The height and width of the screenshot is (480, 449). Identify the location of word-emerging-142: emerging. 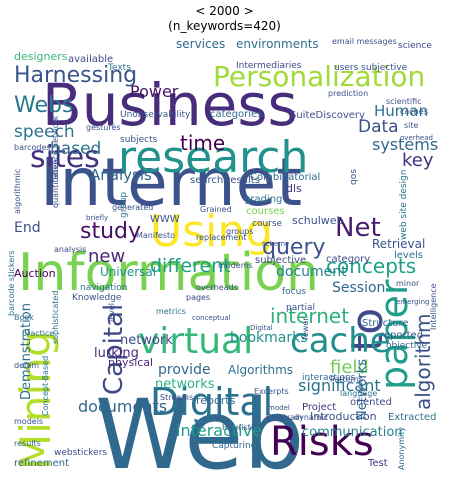
(412, 302).